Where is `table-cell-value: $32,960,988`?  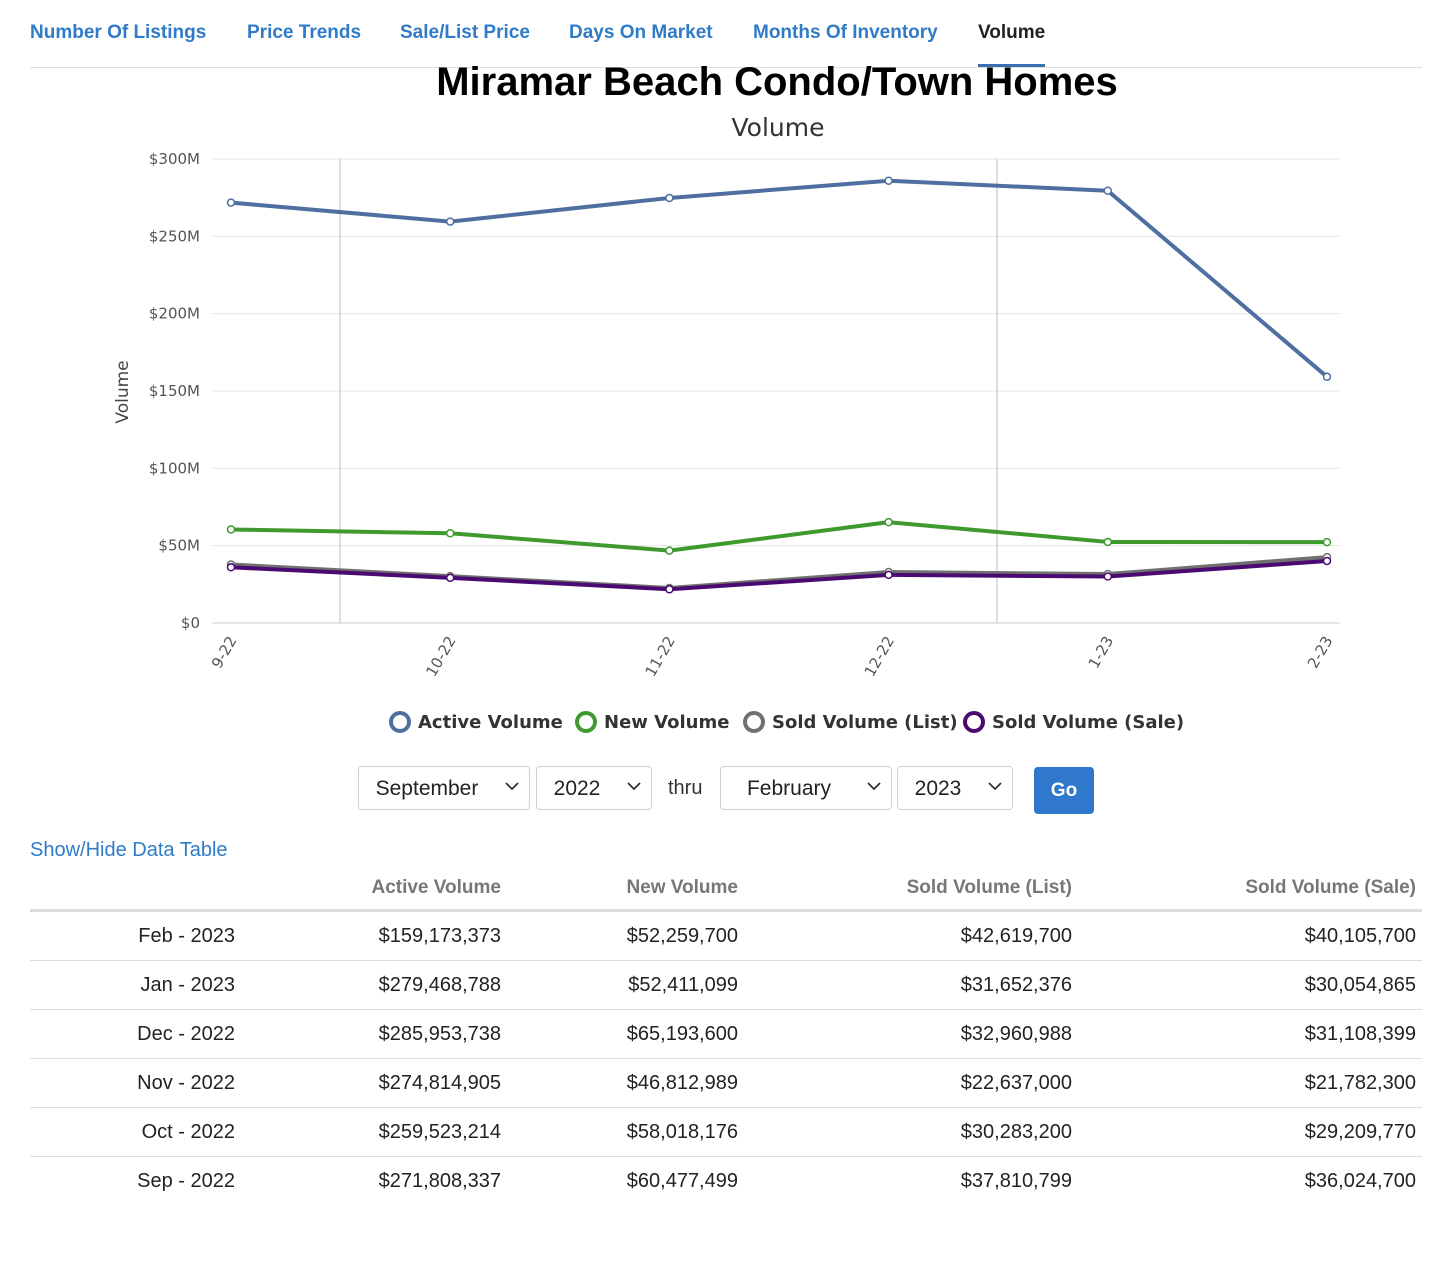
table-cell-value: $32,960,988 is located at coordinates (911, 1034).